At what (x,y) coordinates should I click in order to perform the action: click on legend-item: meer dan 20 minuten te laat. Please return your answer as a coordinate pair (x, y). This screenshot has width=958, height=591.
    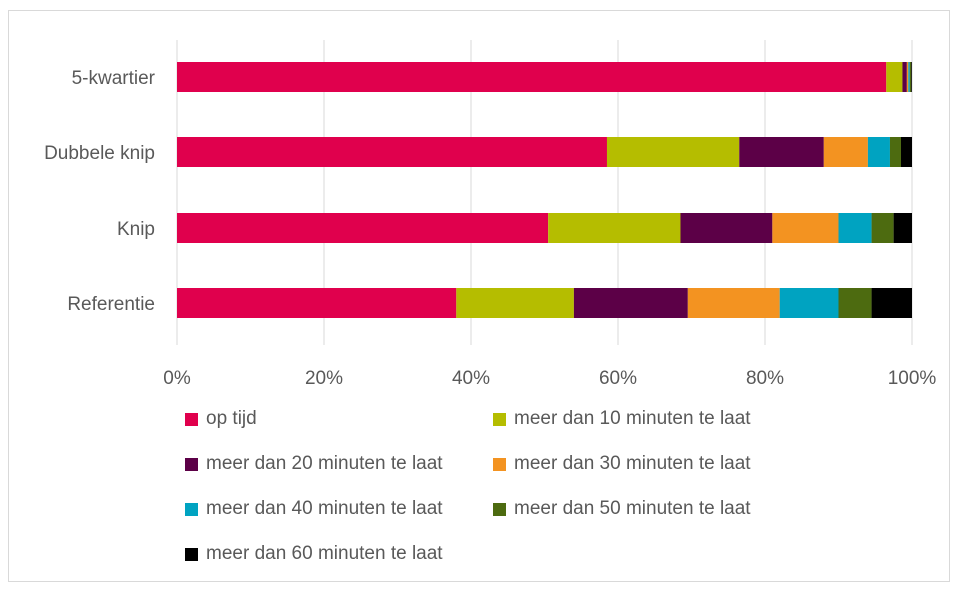
    Looking at the image, I should click on (314, 464).